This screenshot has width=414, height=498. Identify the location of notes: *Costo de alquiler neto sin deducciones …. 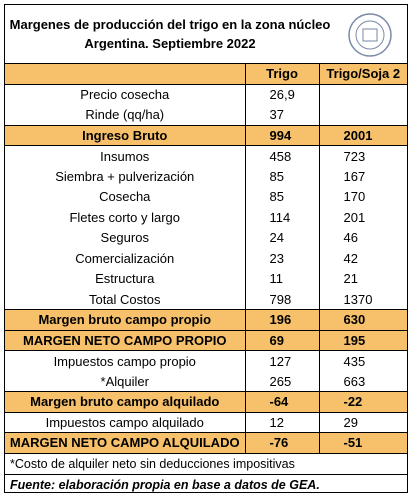
(206, 474).